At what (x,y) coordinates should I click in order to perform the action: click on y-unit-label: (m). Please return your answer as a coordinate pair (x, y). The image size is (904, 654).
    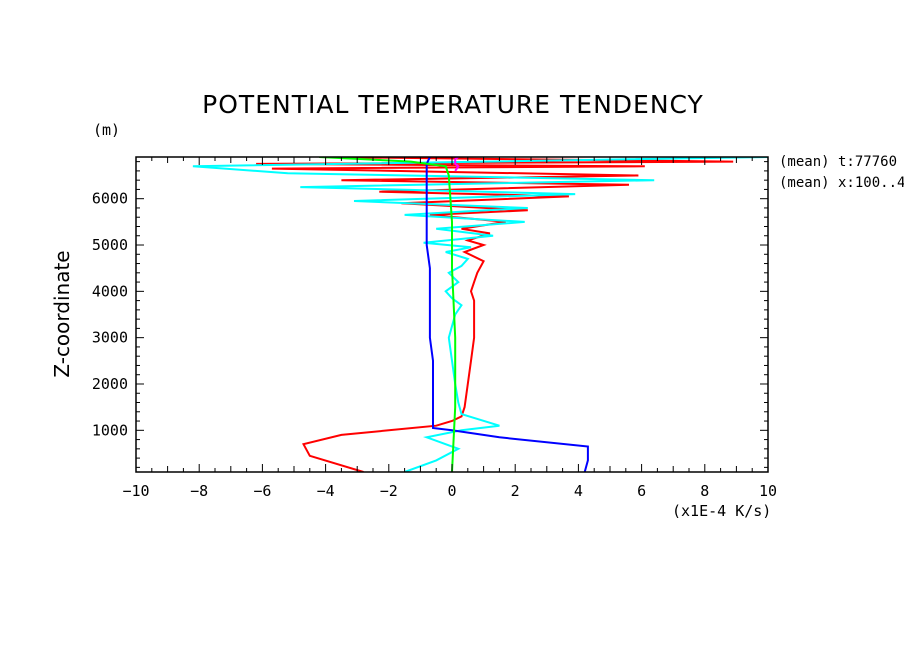
    Looking at the image, I should click on (106, 130).